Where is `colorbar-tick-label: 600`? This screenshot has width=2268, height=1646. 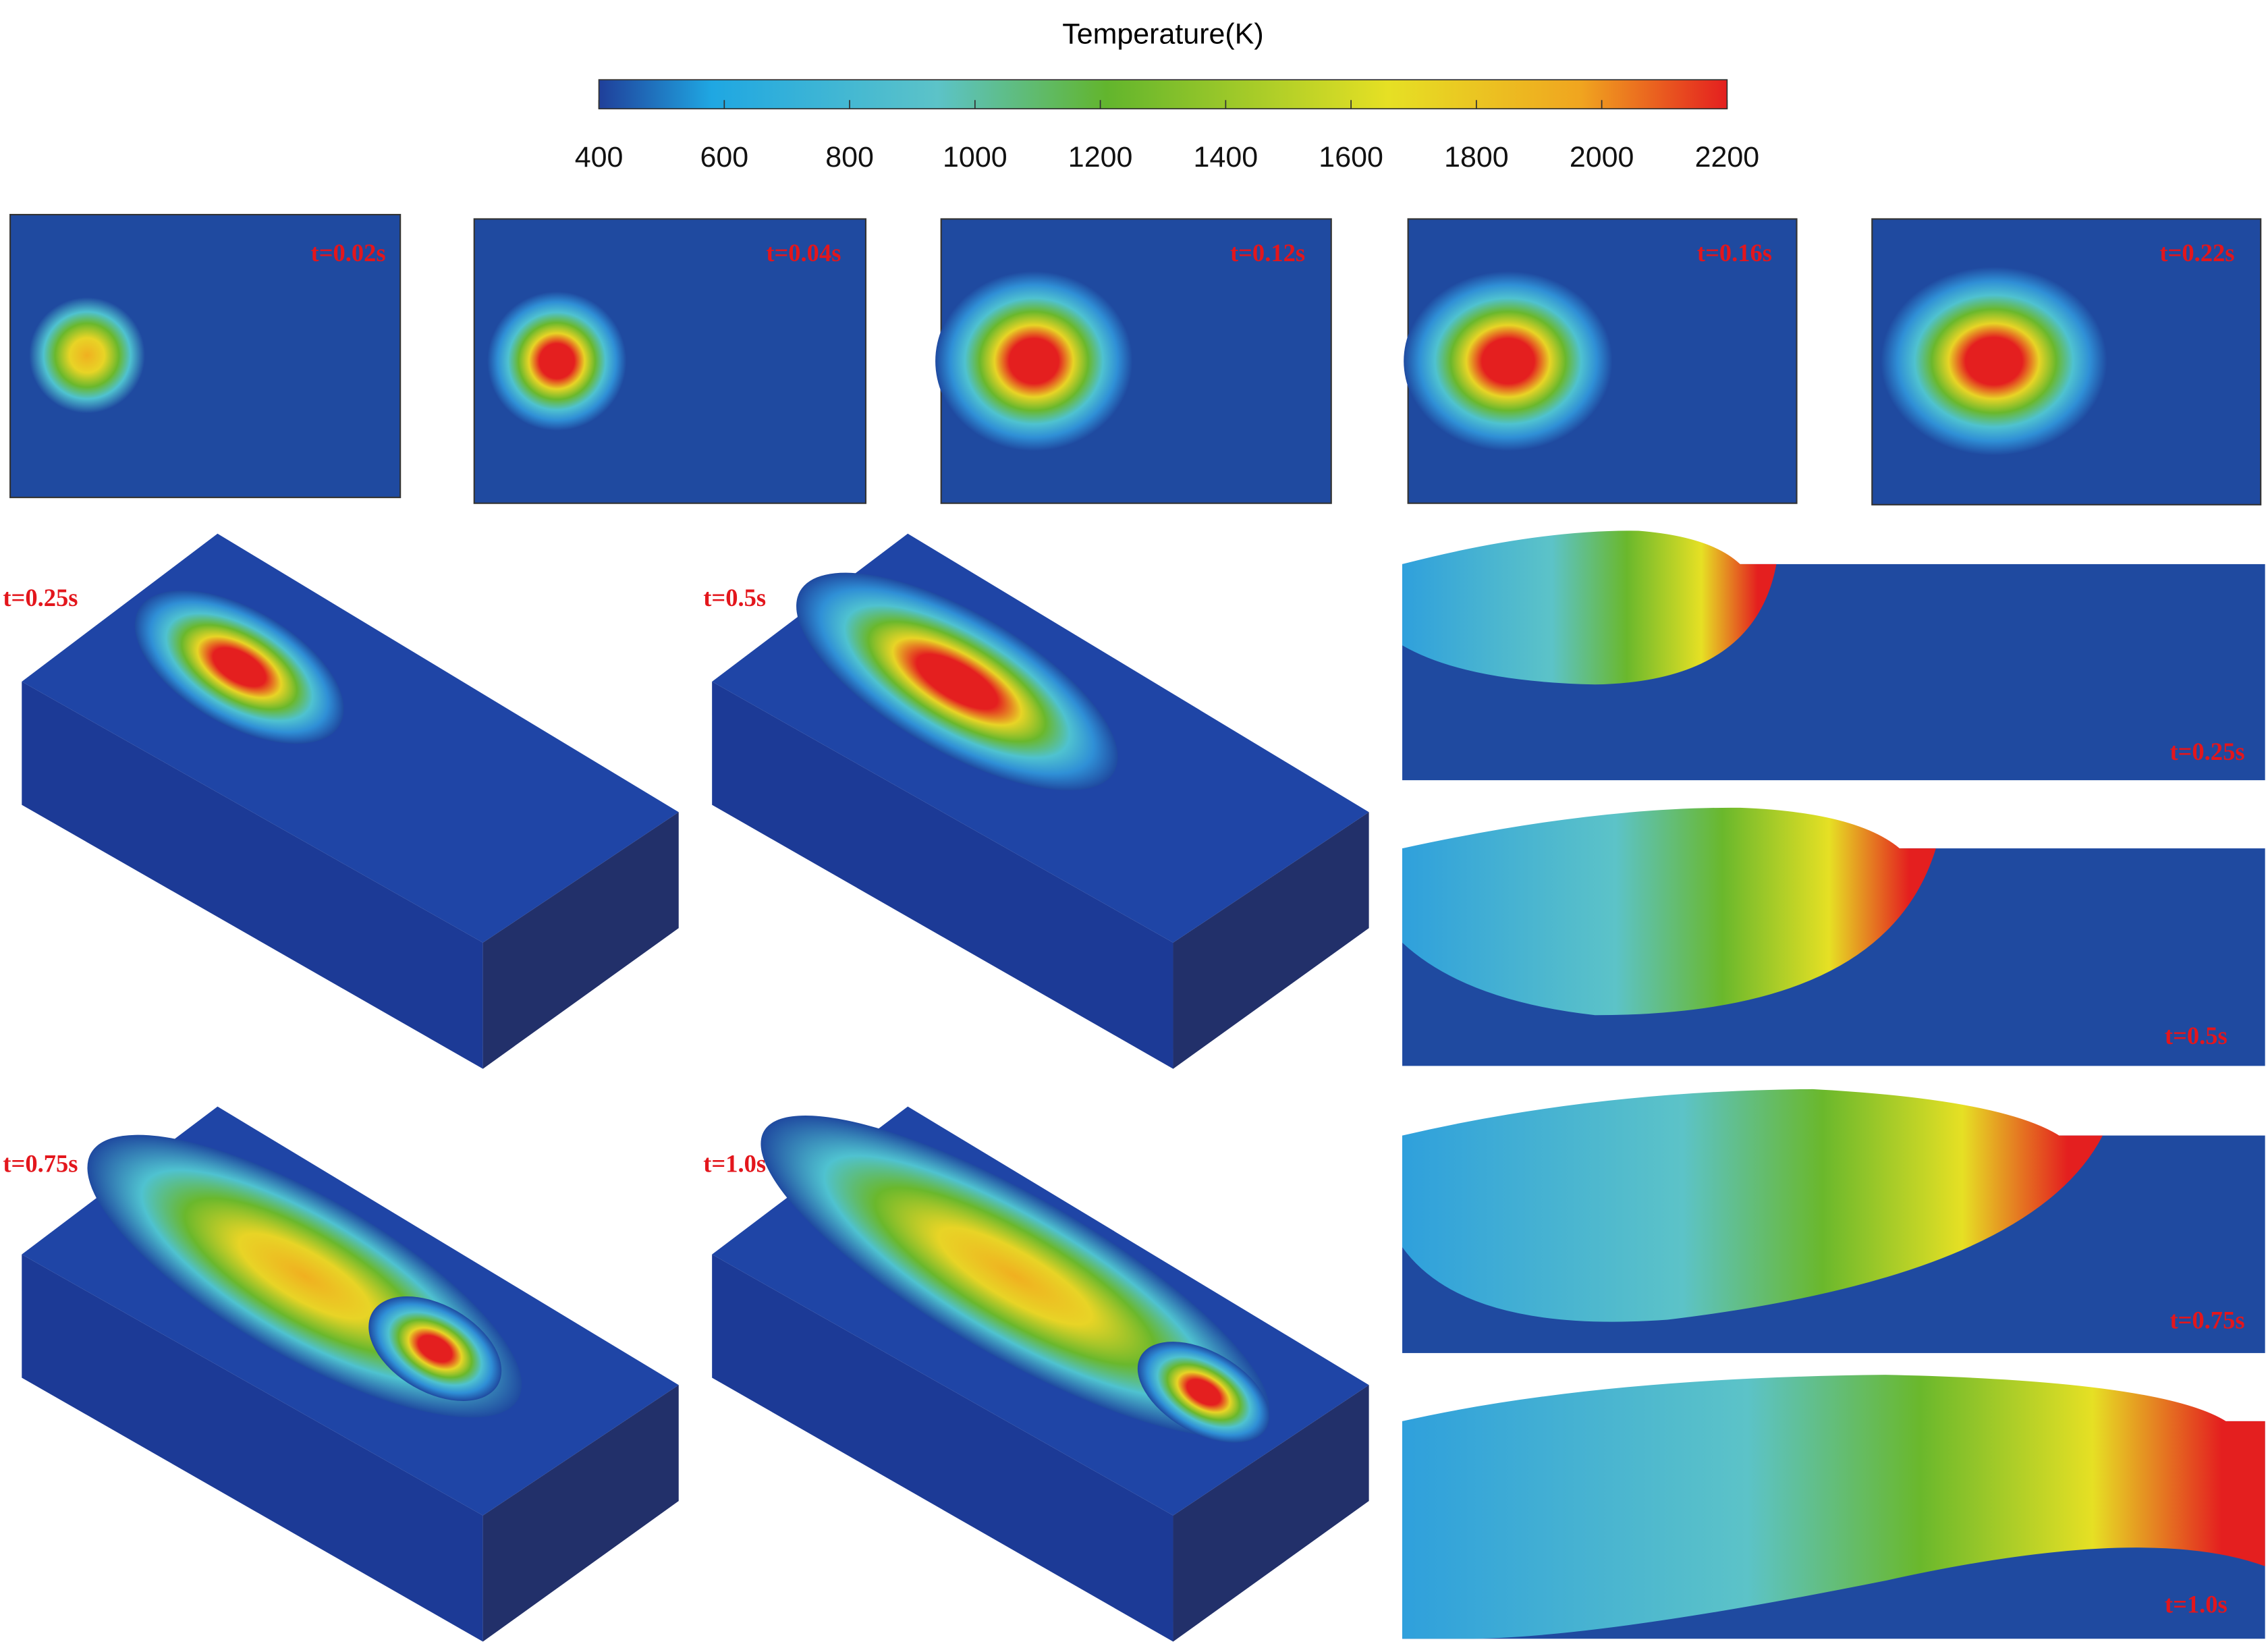 colorbar-tick-label: 600 is located at coordinates (724, 157).